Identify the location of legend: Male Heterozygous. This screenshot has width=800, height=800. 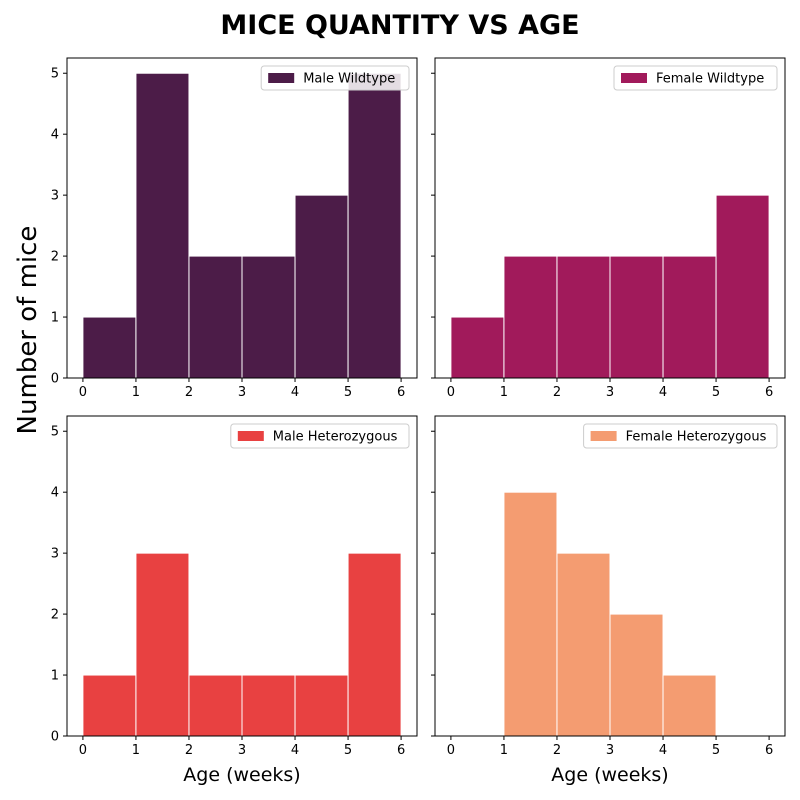
(320, 436).